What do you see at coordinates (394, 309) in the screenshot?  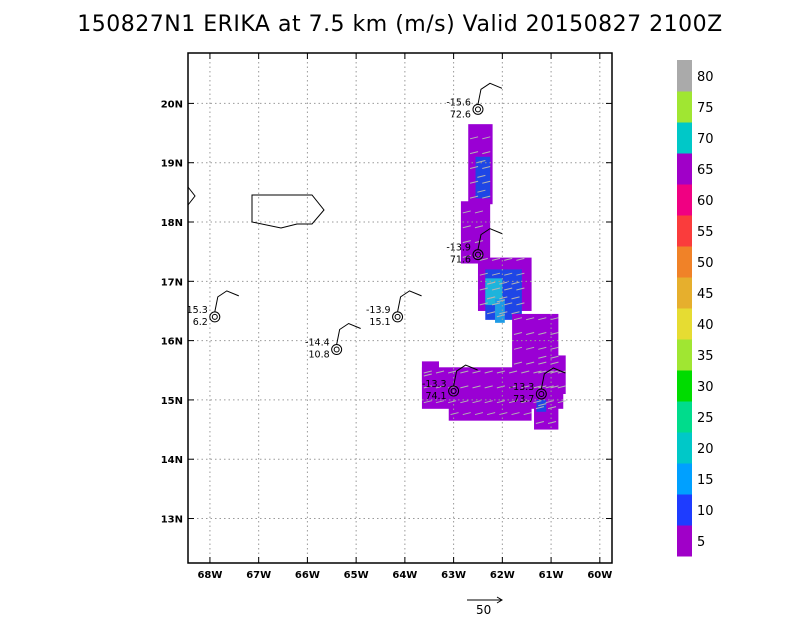 I see `station-4: -13.915.1` at bounding box center [394, 309].